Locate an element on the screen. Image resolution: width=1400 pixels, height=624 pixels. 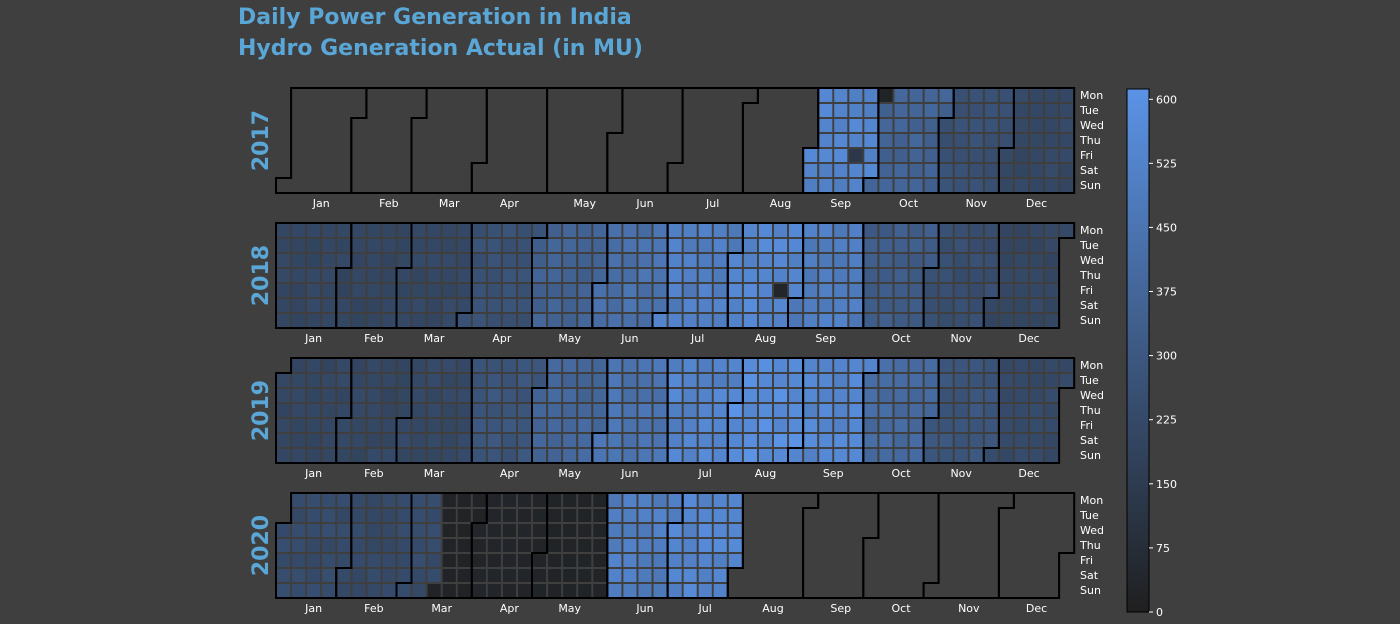
weekday-label: Tue is located at coordinates (1089, 245).